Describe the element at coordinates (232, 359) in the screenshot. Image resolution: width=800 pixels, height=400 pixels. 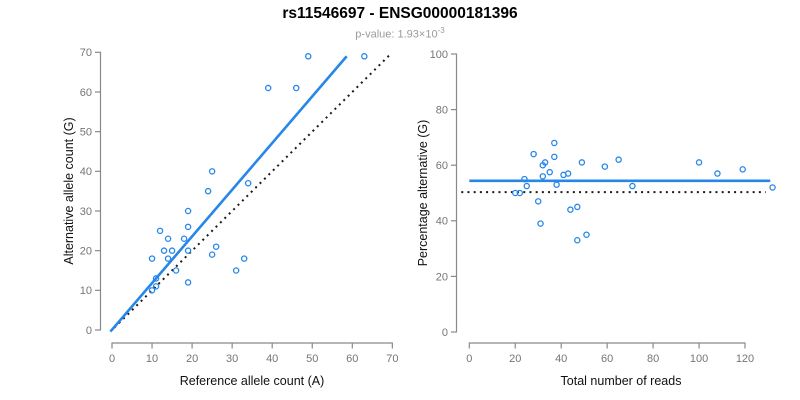
I see `x-tick-label: 30` at that location.